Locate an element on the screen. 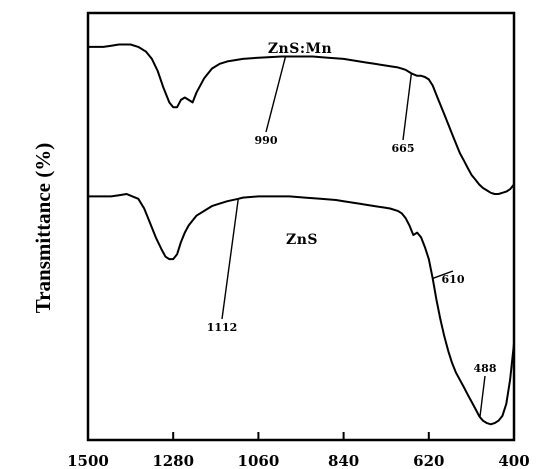 The width and height of the screenshot is (541, 469). y-axis-label: Transmittance (%) is located at coordinates (43, 228).